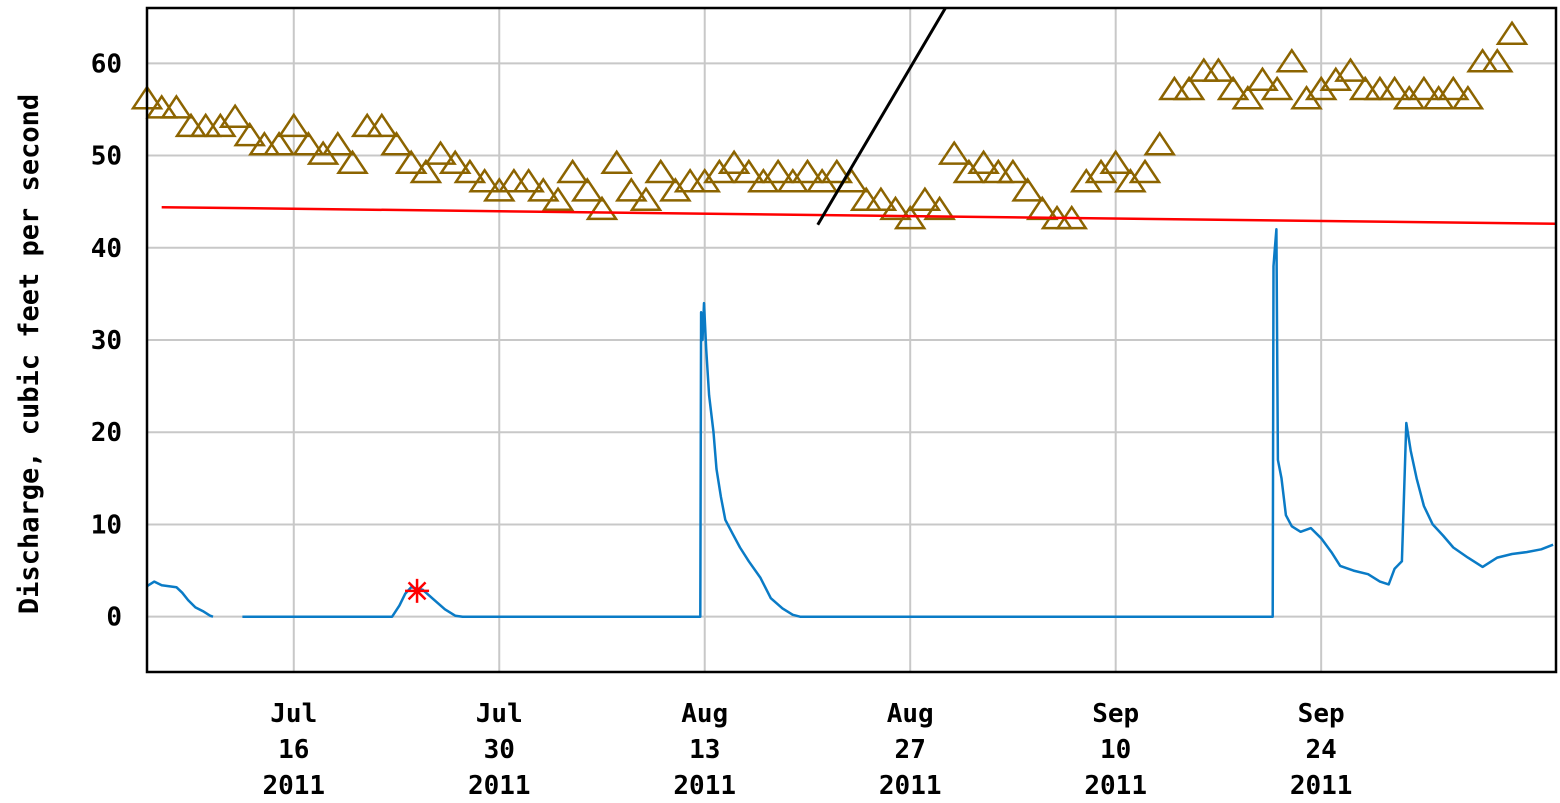  I want to click on y-tick-label: 50, so click(106, 157).